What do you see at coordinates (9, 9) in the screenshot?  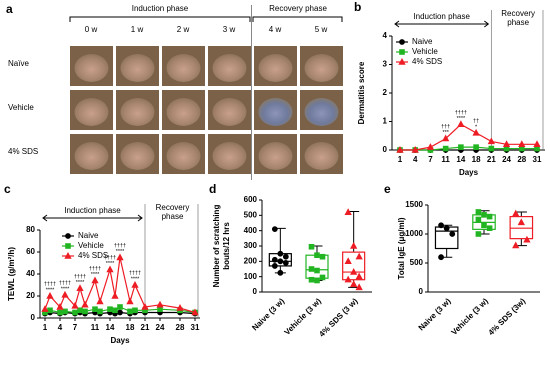 I see `panel-label: a` at bounding box center [9, 9].